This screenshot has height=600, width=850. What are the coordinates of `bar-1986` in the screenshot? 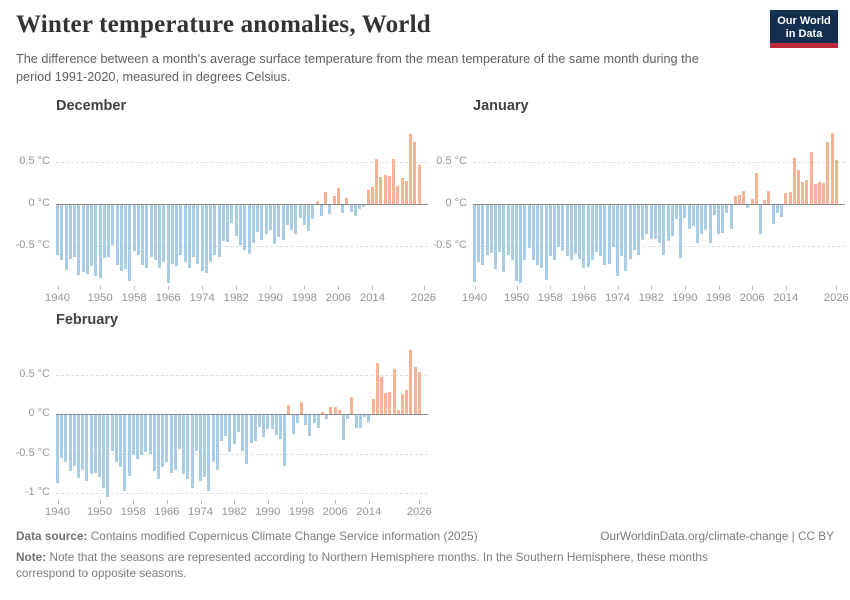 It's located at (253, 224).